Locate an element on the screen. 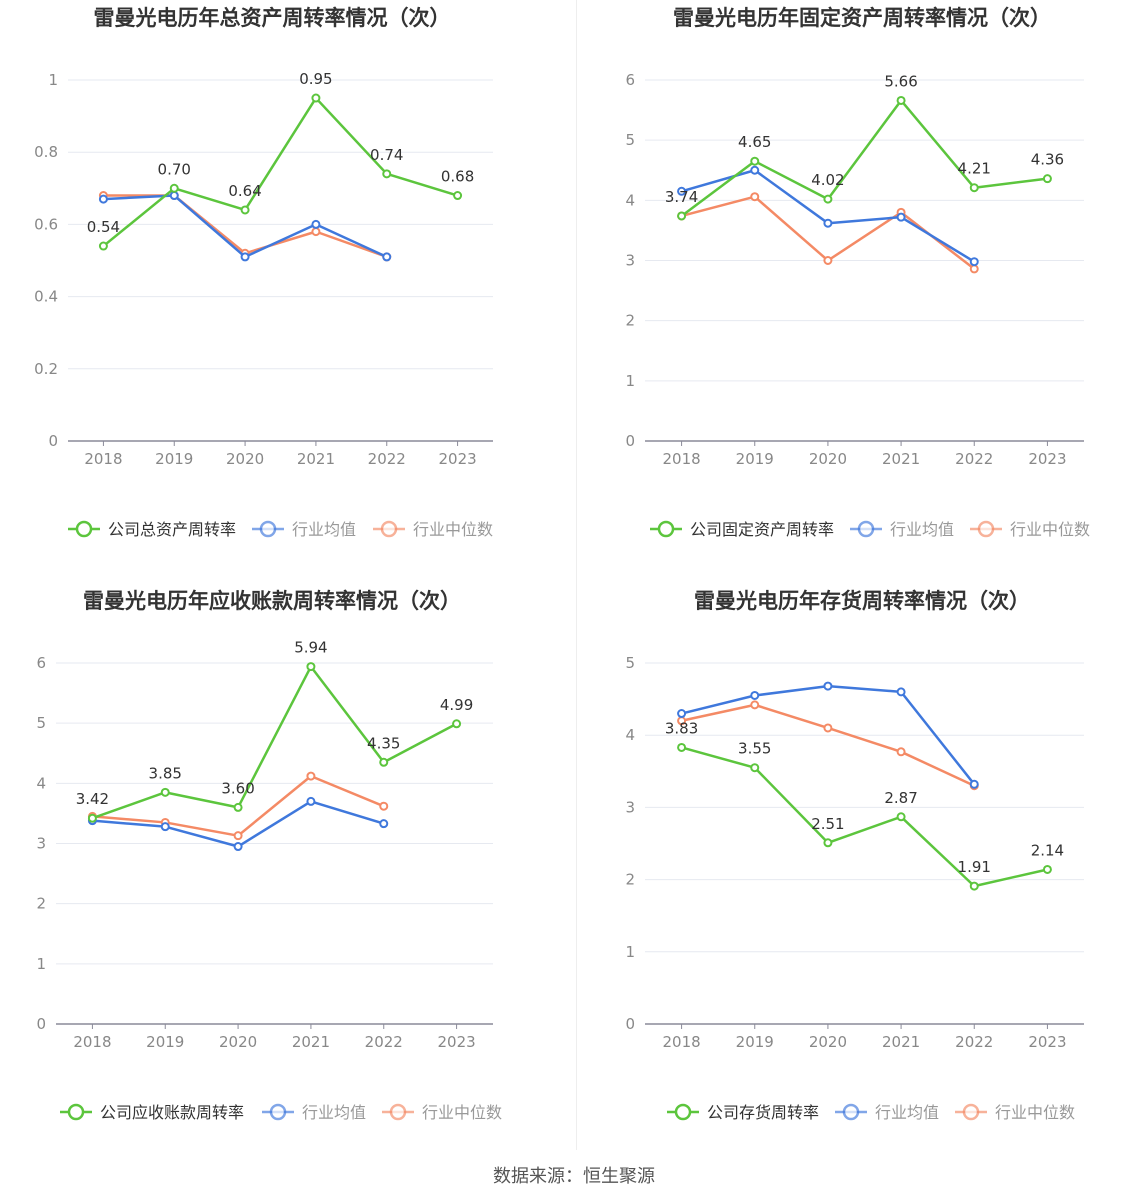 The image size is (1148, 1202). panel-divider is located at coordinates (576, 575).